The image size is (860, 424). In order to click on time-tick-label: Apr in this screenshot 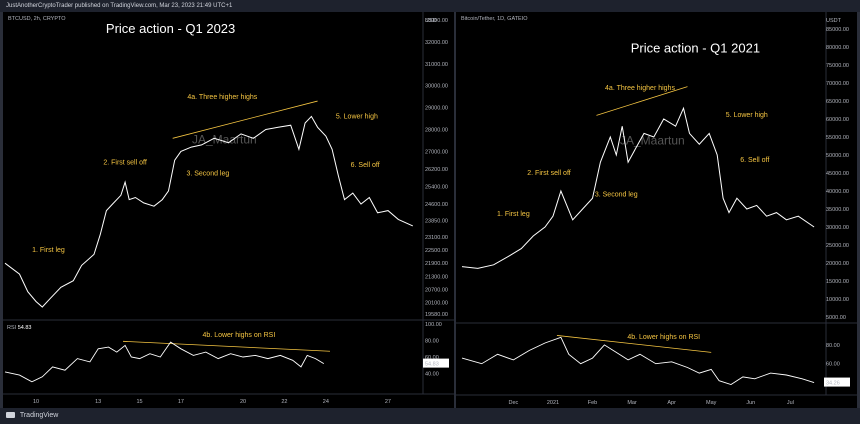, I will do `click(671, 403)`.